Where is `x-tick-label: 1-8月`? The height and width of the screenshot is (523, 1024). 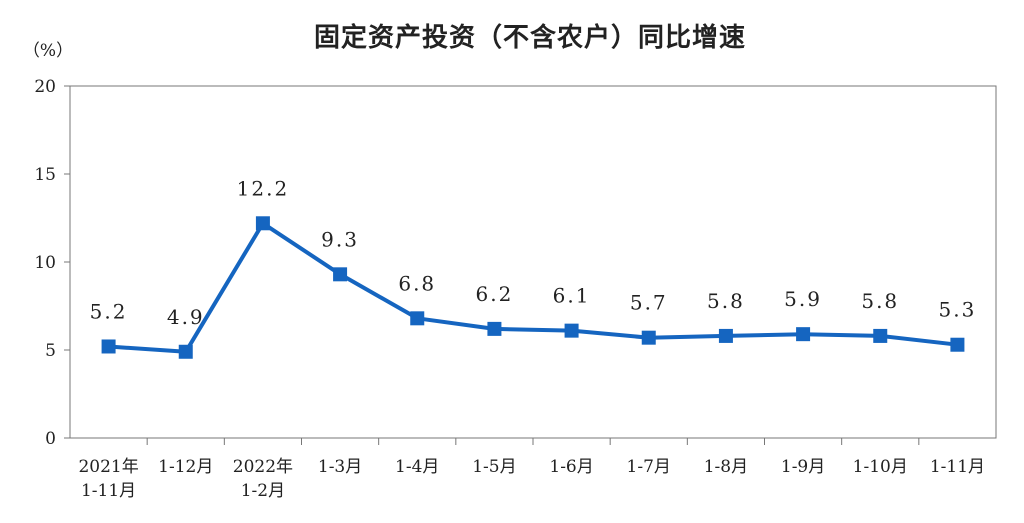
x-tick-label: 1-8月 is located at coordinates (726, 467).